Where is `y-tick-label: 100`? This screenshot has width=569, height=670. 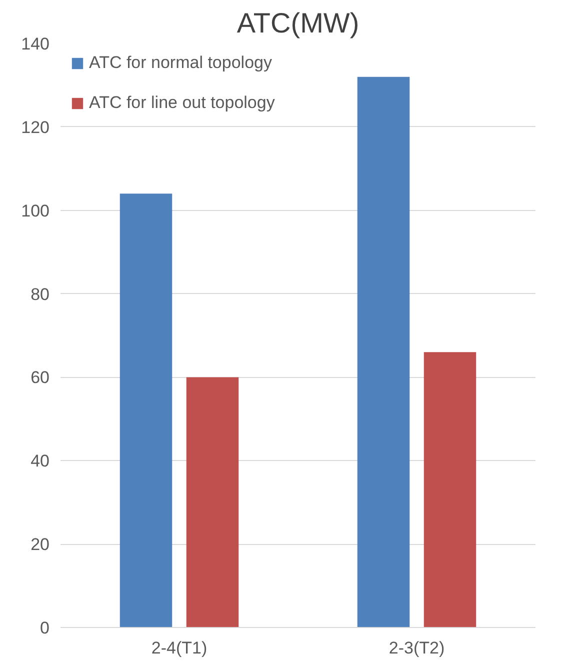 y-tick-label: 100 is located at coordinates (35, 210).